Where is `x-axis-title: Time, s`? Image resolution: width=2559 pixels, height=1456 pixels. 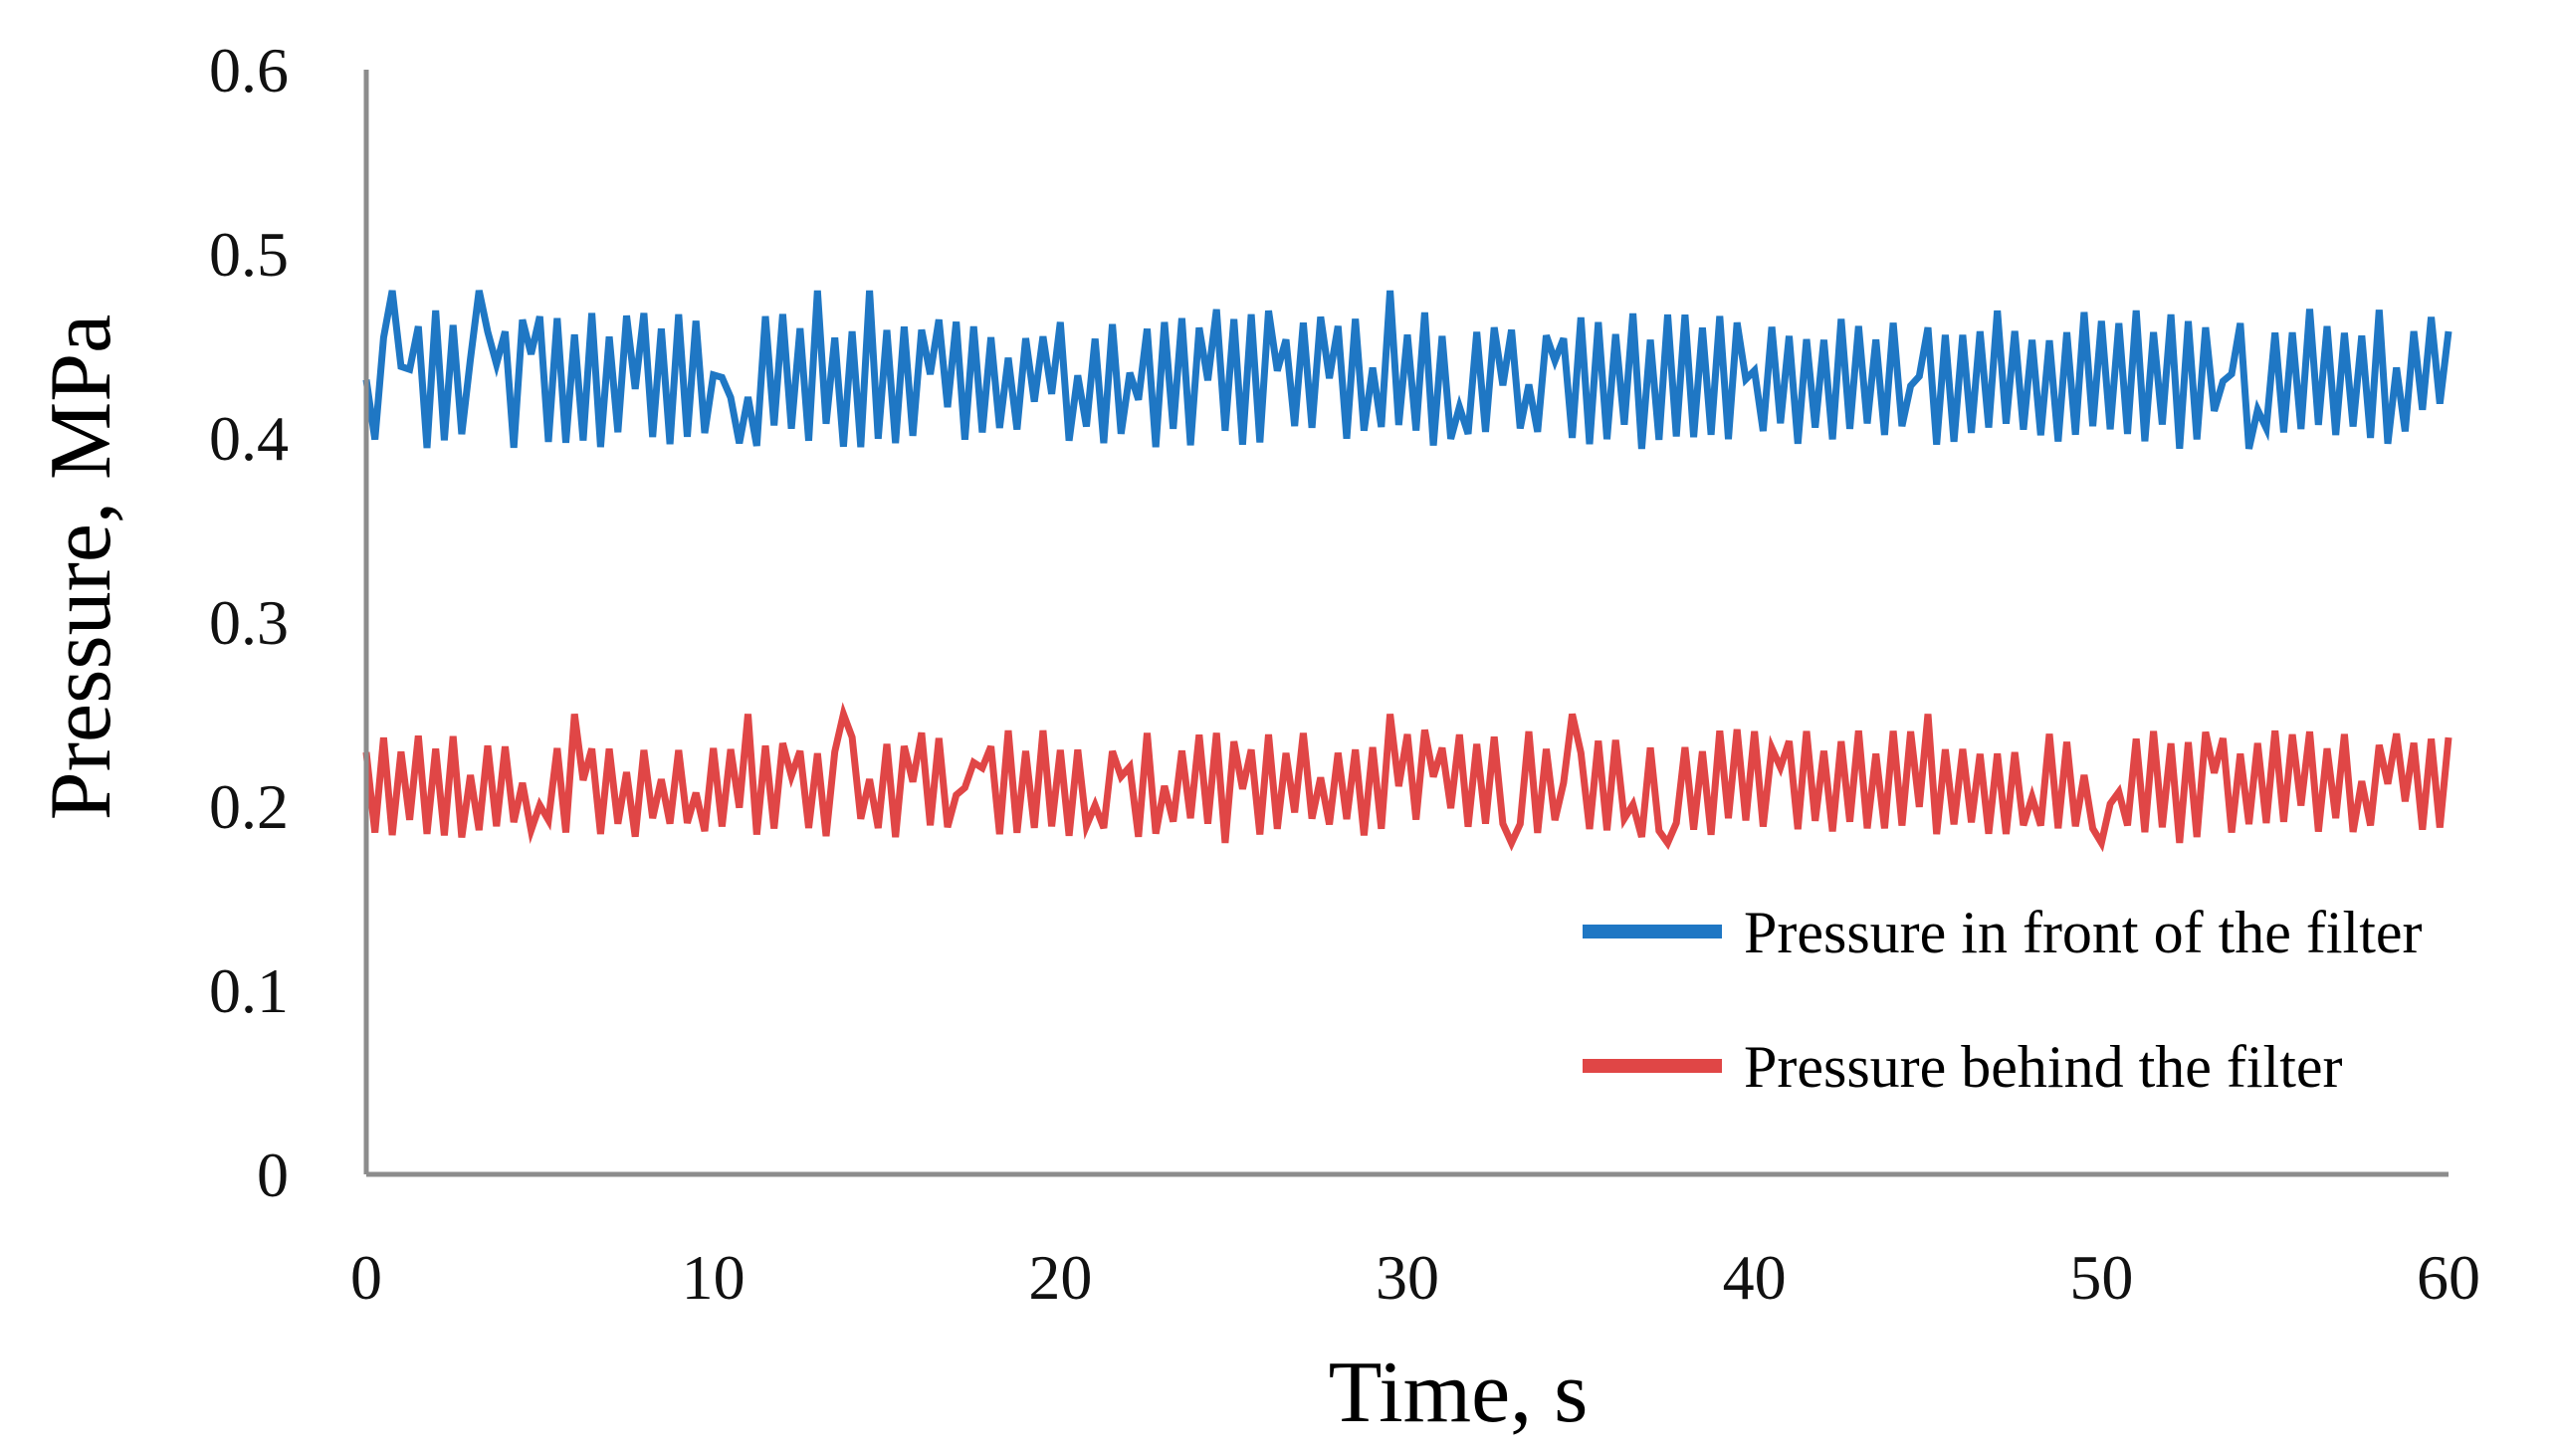
x-axis-title: Time, s is located at coordinates (1459, 1393).